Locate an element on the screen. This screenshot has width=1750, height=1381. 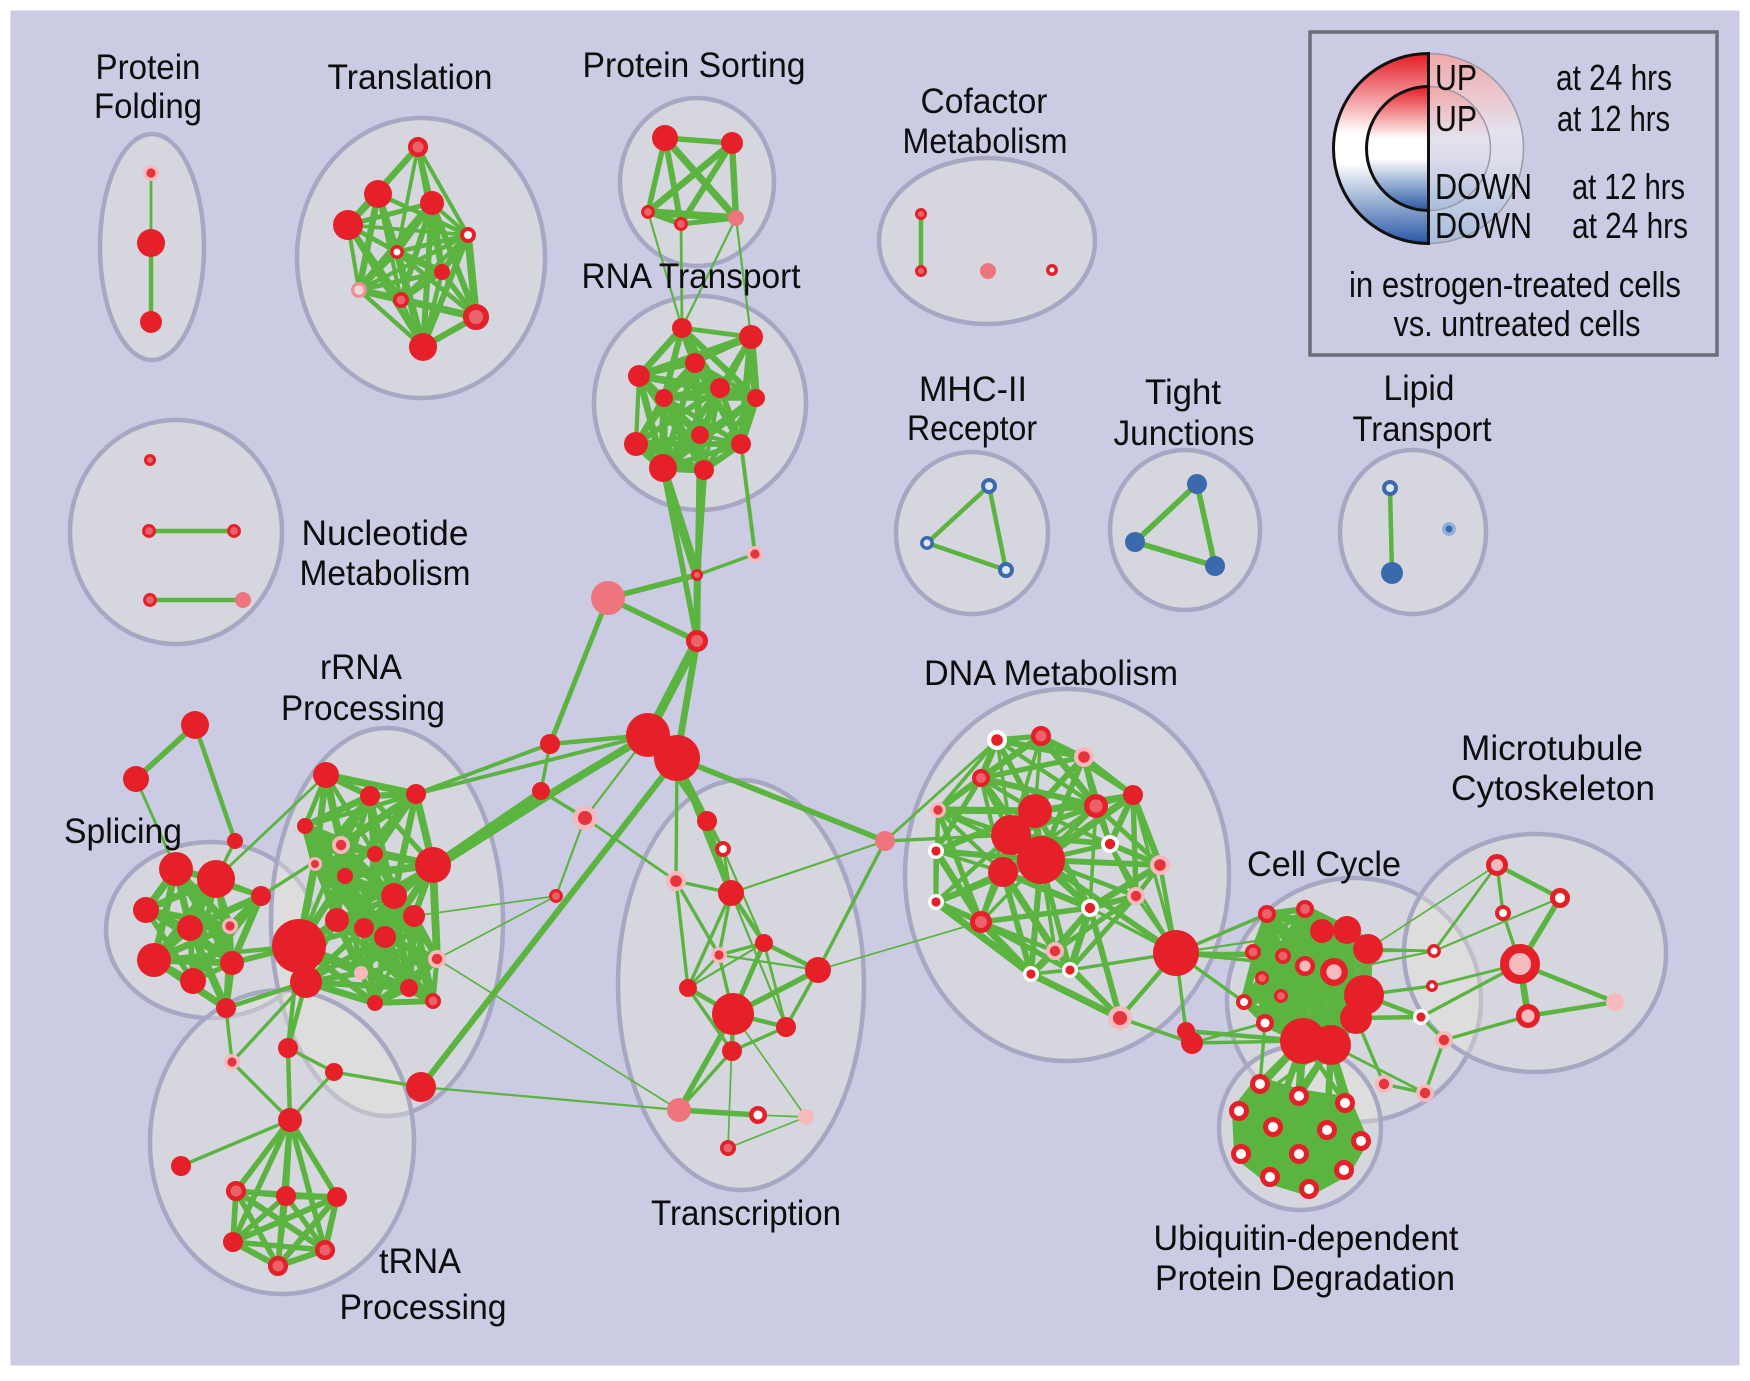
svg-text: Cytoskeleton is located at coordinates (1553, 788).